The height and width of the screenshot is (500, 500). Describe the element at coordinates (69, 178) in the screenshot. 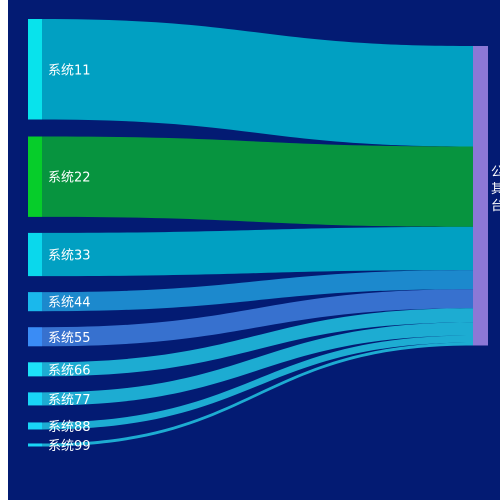

I see `node-label: 系统22` at that location.